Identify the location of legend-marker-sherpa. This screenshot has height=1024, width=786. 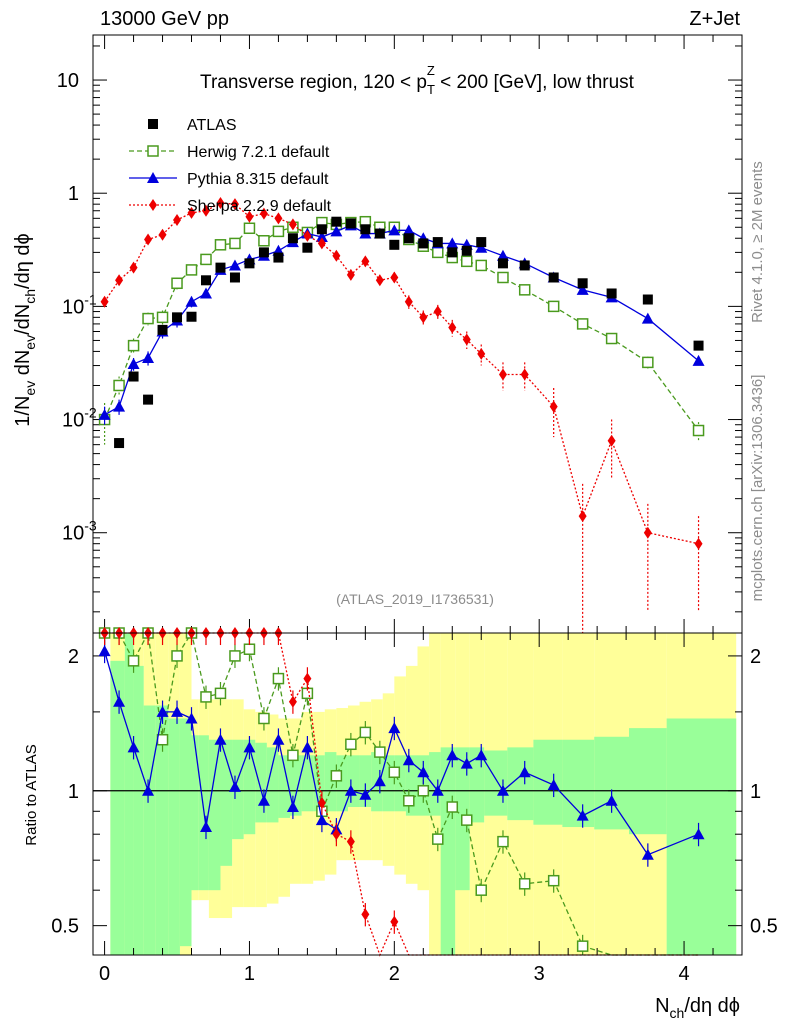
(153, 205).